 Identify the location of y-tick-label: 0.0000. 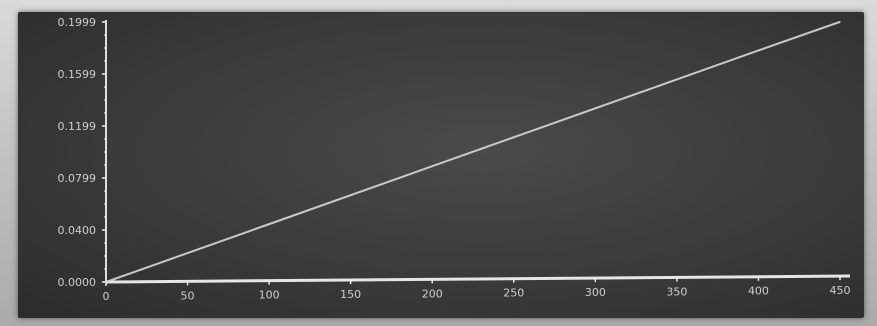
(77, 282).